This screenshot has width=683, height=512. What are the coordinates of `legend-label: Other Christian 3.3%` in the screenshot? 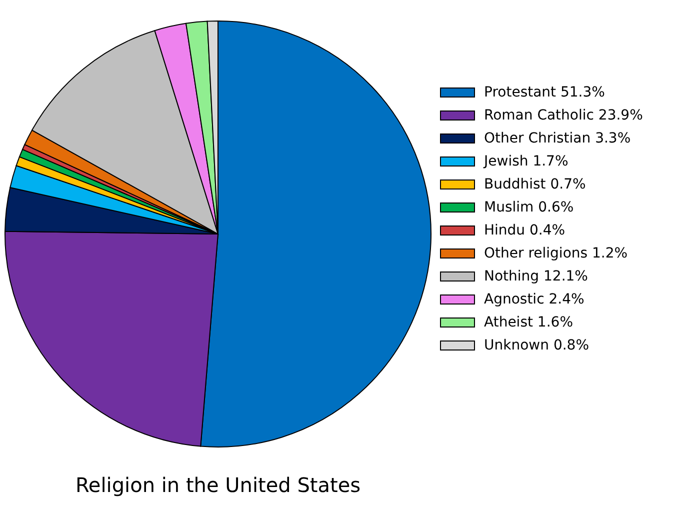 It's located at (557, 138).